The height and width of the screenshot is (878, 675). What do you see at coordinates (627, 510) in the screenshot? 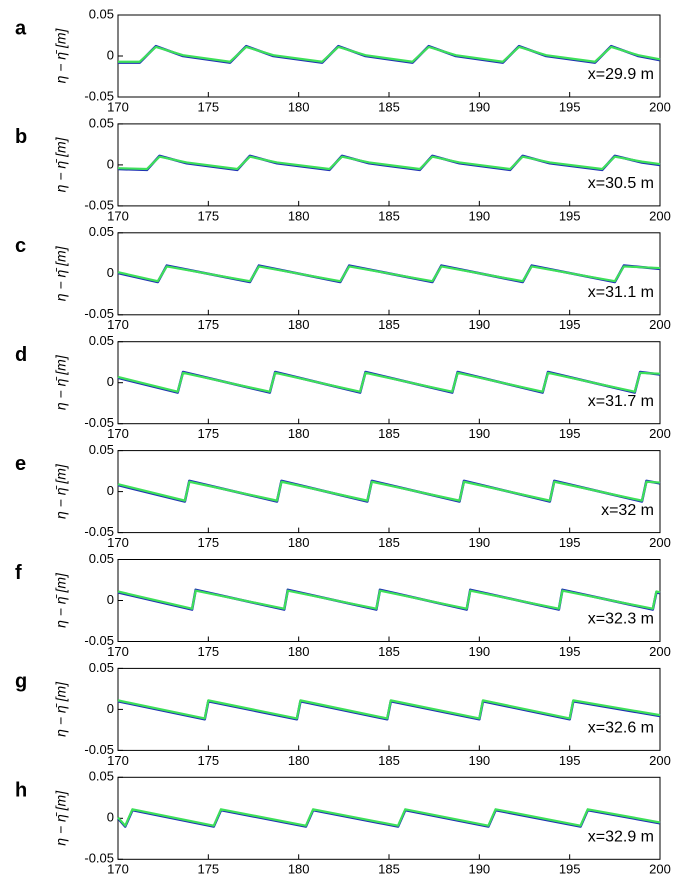
I see `annotation: x=32 m` at bounding box center [627, 510].